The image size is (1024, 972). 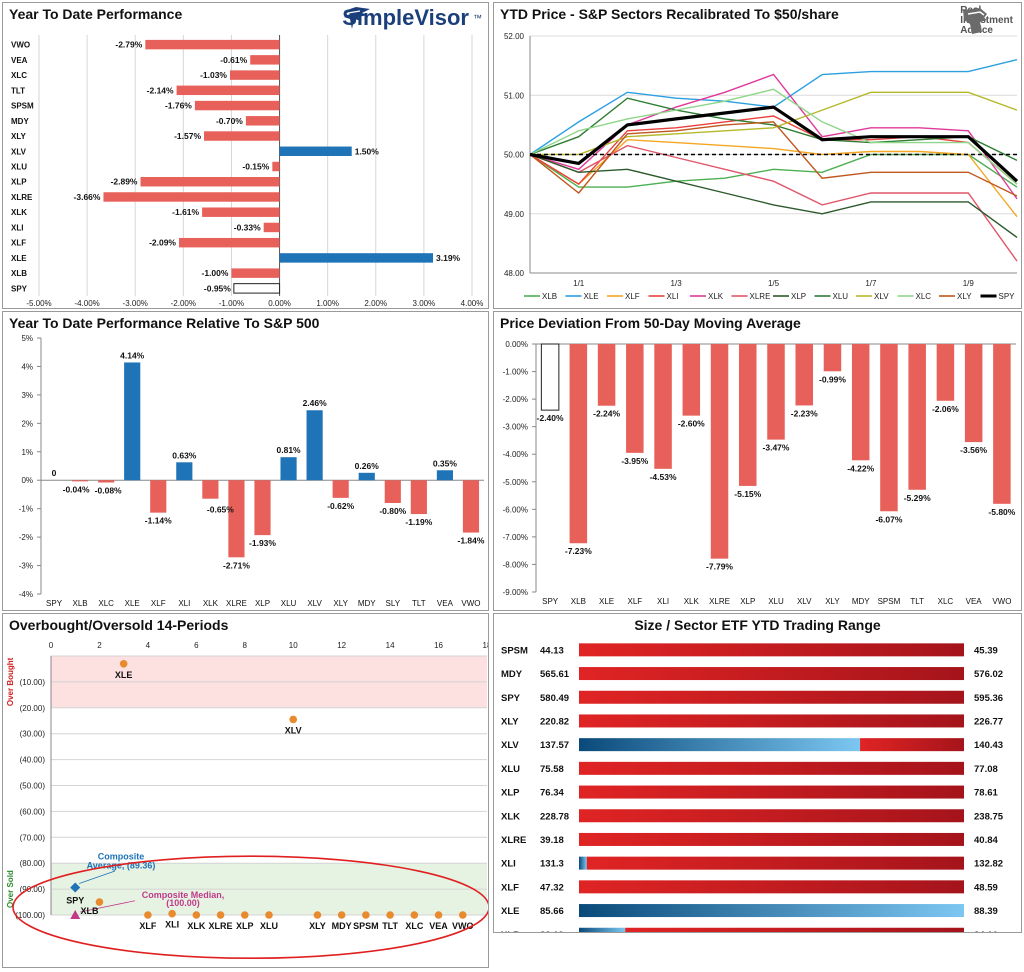 I want to click on range-ticker-label: XLRE, so click(x=513, y=840).